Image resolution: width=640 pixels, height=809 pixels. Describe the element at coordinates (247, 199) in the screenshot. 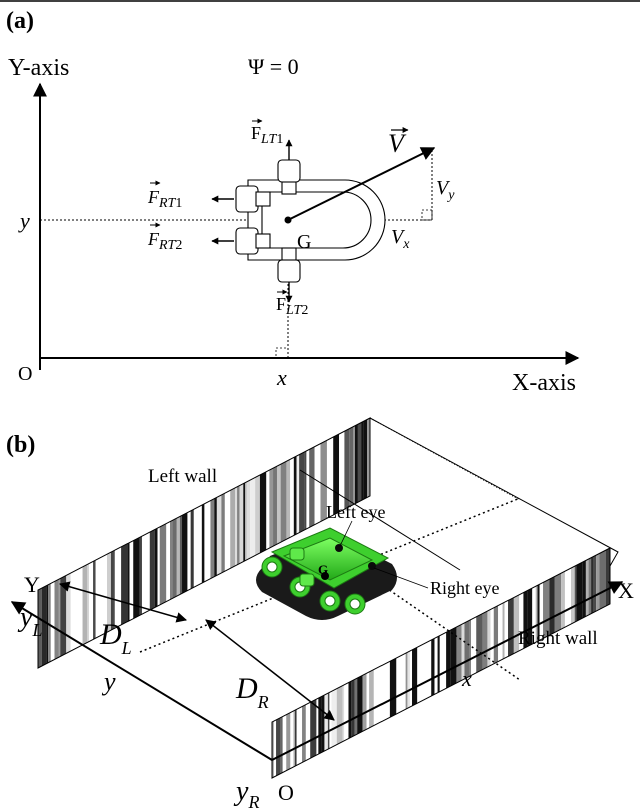

I see `thruster-rt1` at that location.